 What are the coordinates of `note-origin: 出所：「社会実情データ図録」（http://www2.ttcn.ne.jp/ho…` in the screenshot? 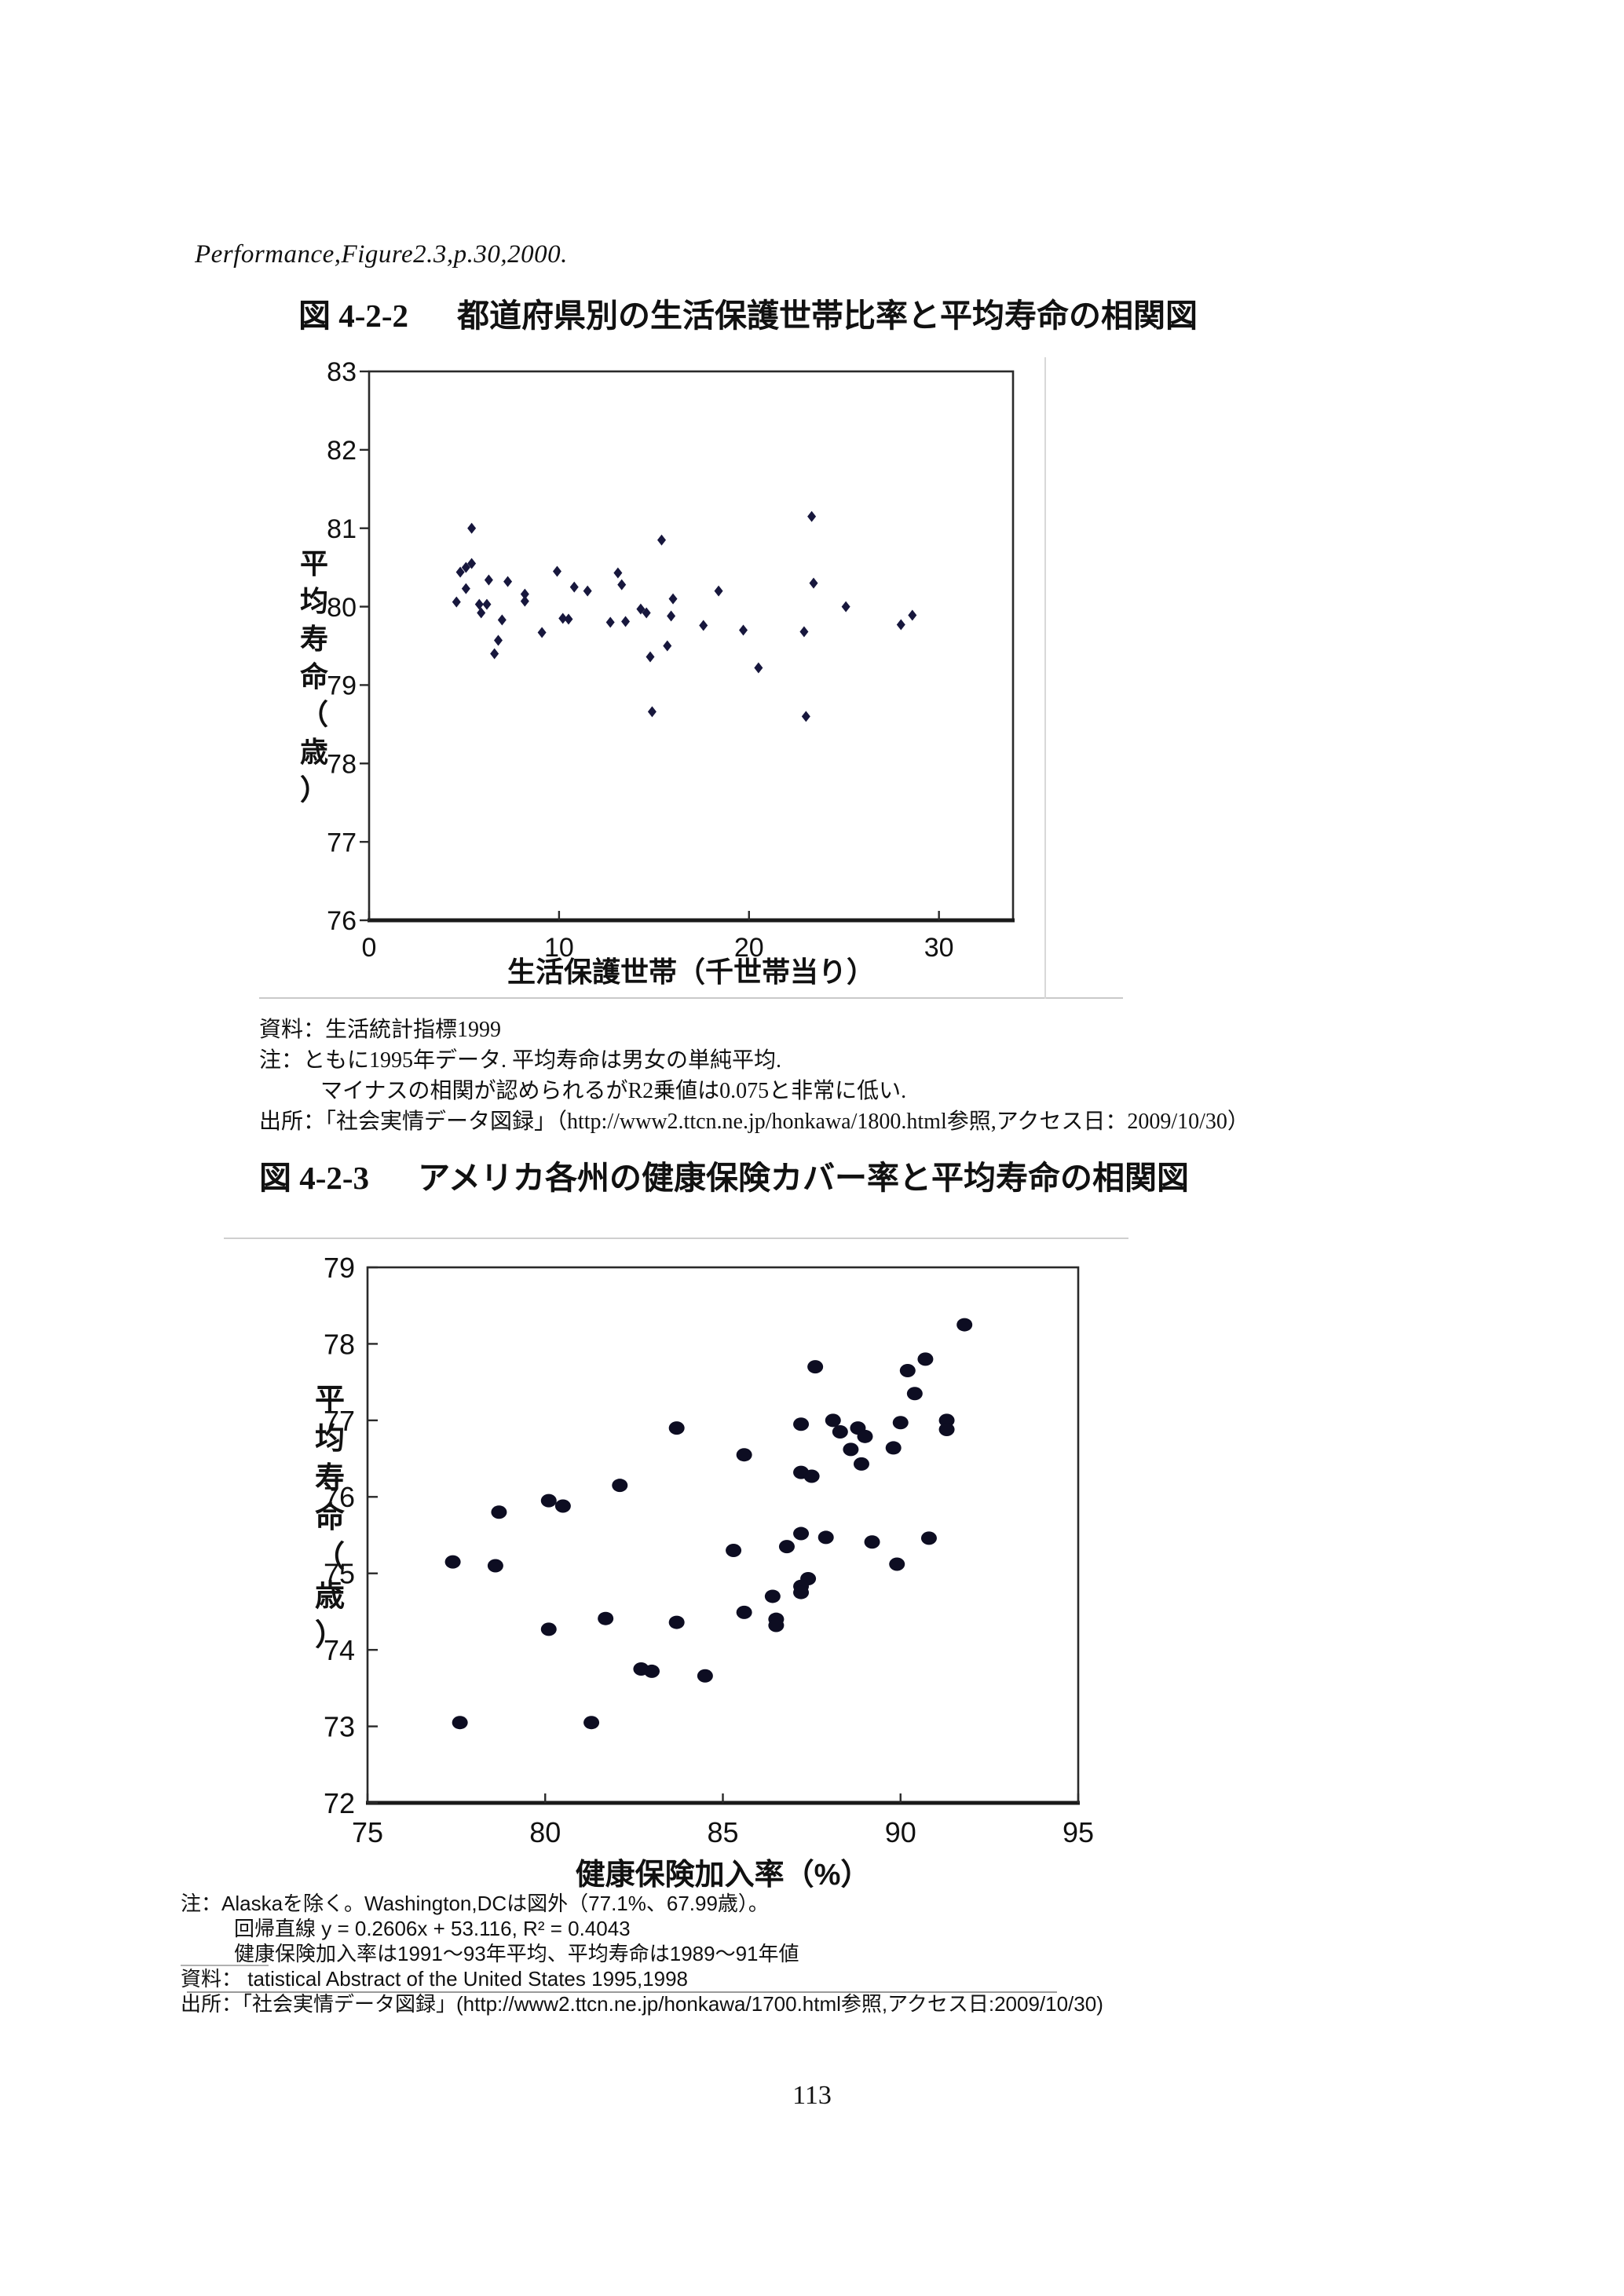 It's located at (754, 1122).